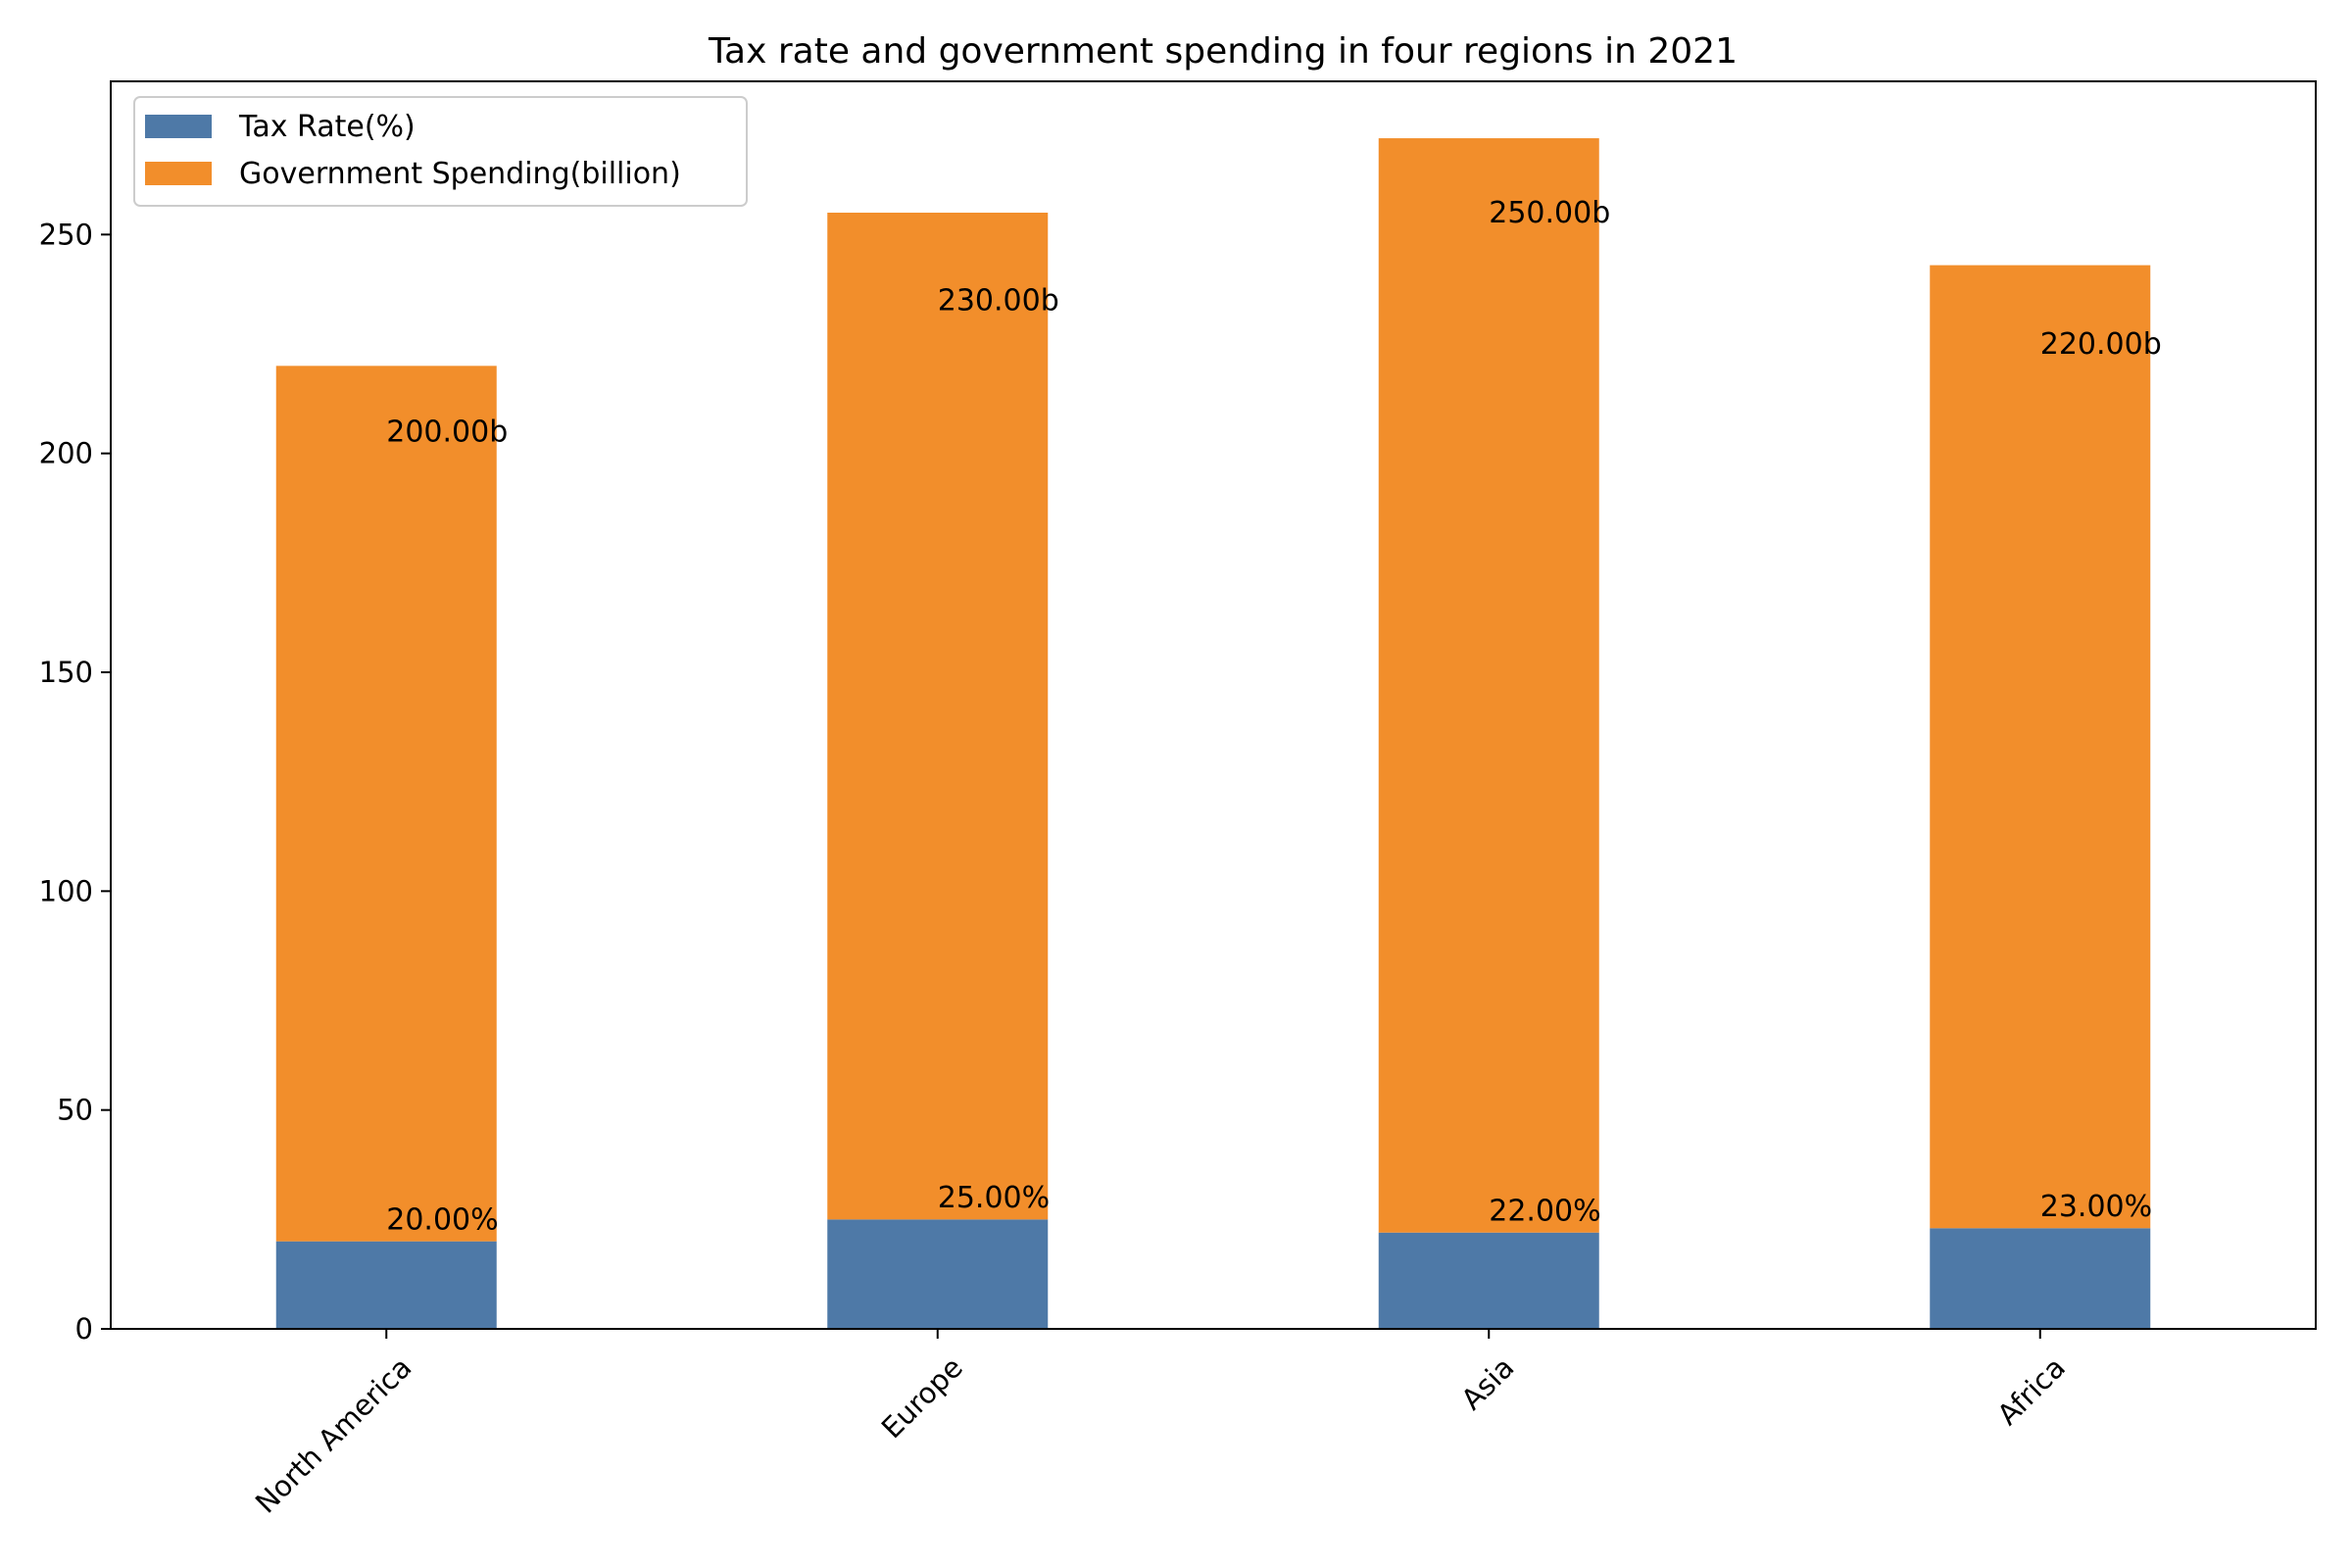 The height and width of the screenshot is (1568, 2352). Describe the element at coordinates (442, 1220) in the screenshot. I see `data-label-tax-rate-0: 20.00%` at that location.